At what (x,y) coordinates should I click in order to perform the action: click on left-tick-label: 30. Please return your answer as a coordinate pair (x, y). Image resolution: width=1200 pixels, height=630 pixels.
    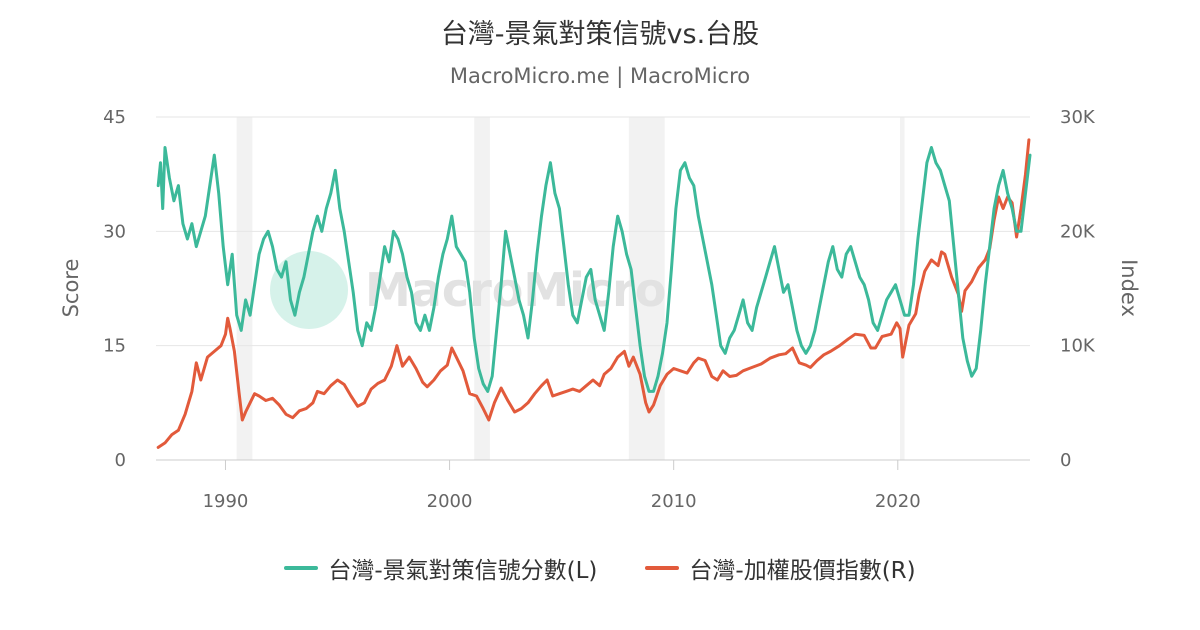
    Looking at the image, I should click on (114, 231).